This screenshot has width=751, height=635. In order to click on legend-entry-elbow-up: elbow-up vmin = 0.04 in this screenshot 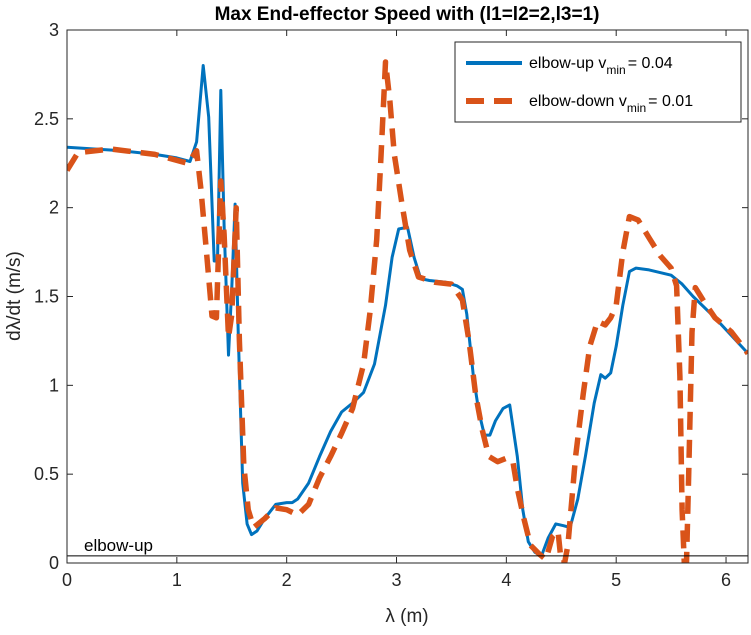, I will do `click(601, 66)`.